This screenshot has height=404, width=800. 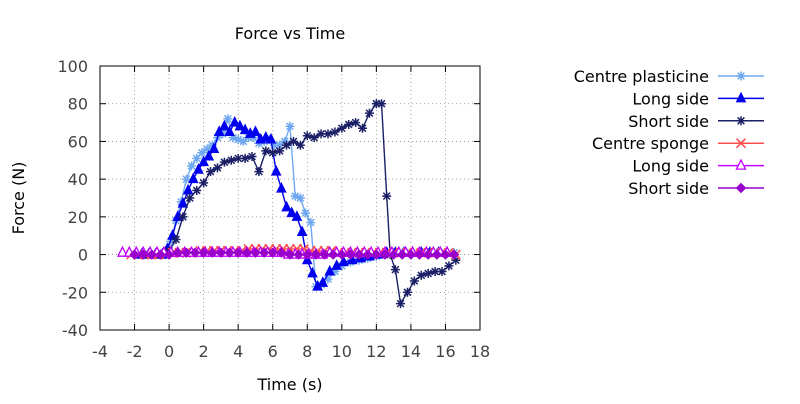 I want to click on y-tick-label: -40, so click(x=75, y=330).